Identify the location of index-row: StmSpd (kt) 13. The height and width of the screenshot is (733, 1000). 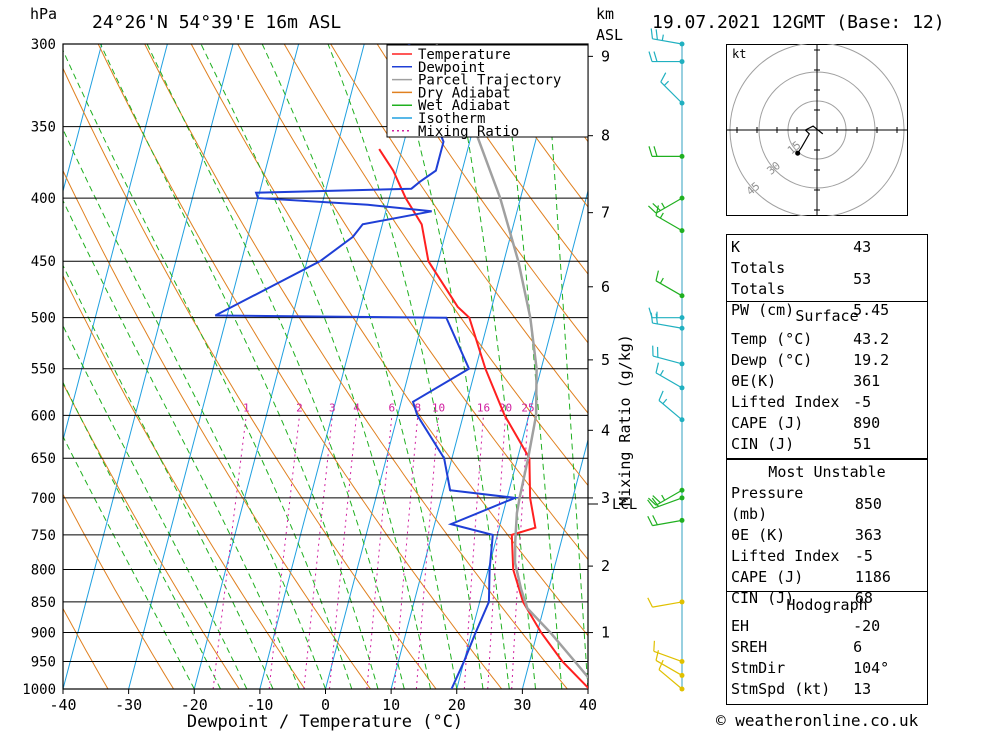
(827, 689).